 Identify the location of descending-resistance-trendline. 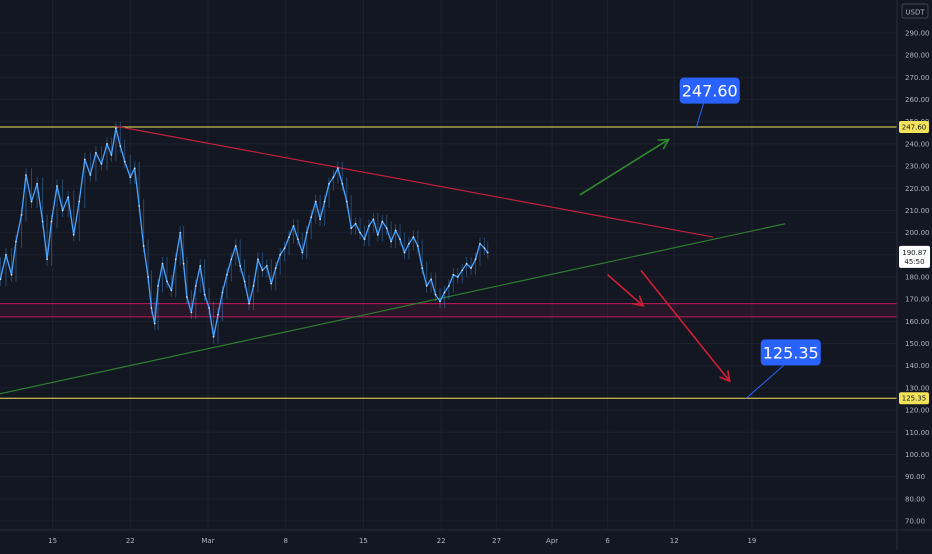
(414, 181).